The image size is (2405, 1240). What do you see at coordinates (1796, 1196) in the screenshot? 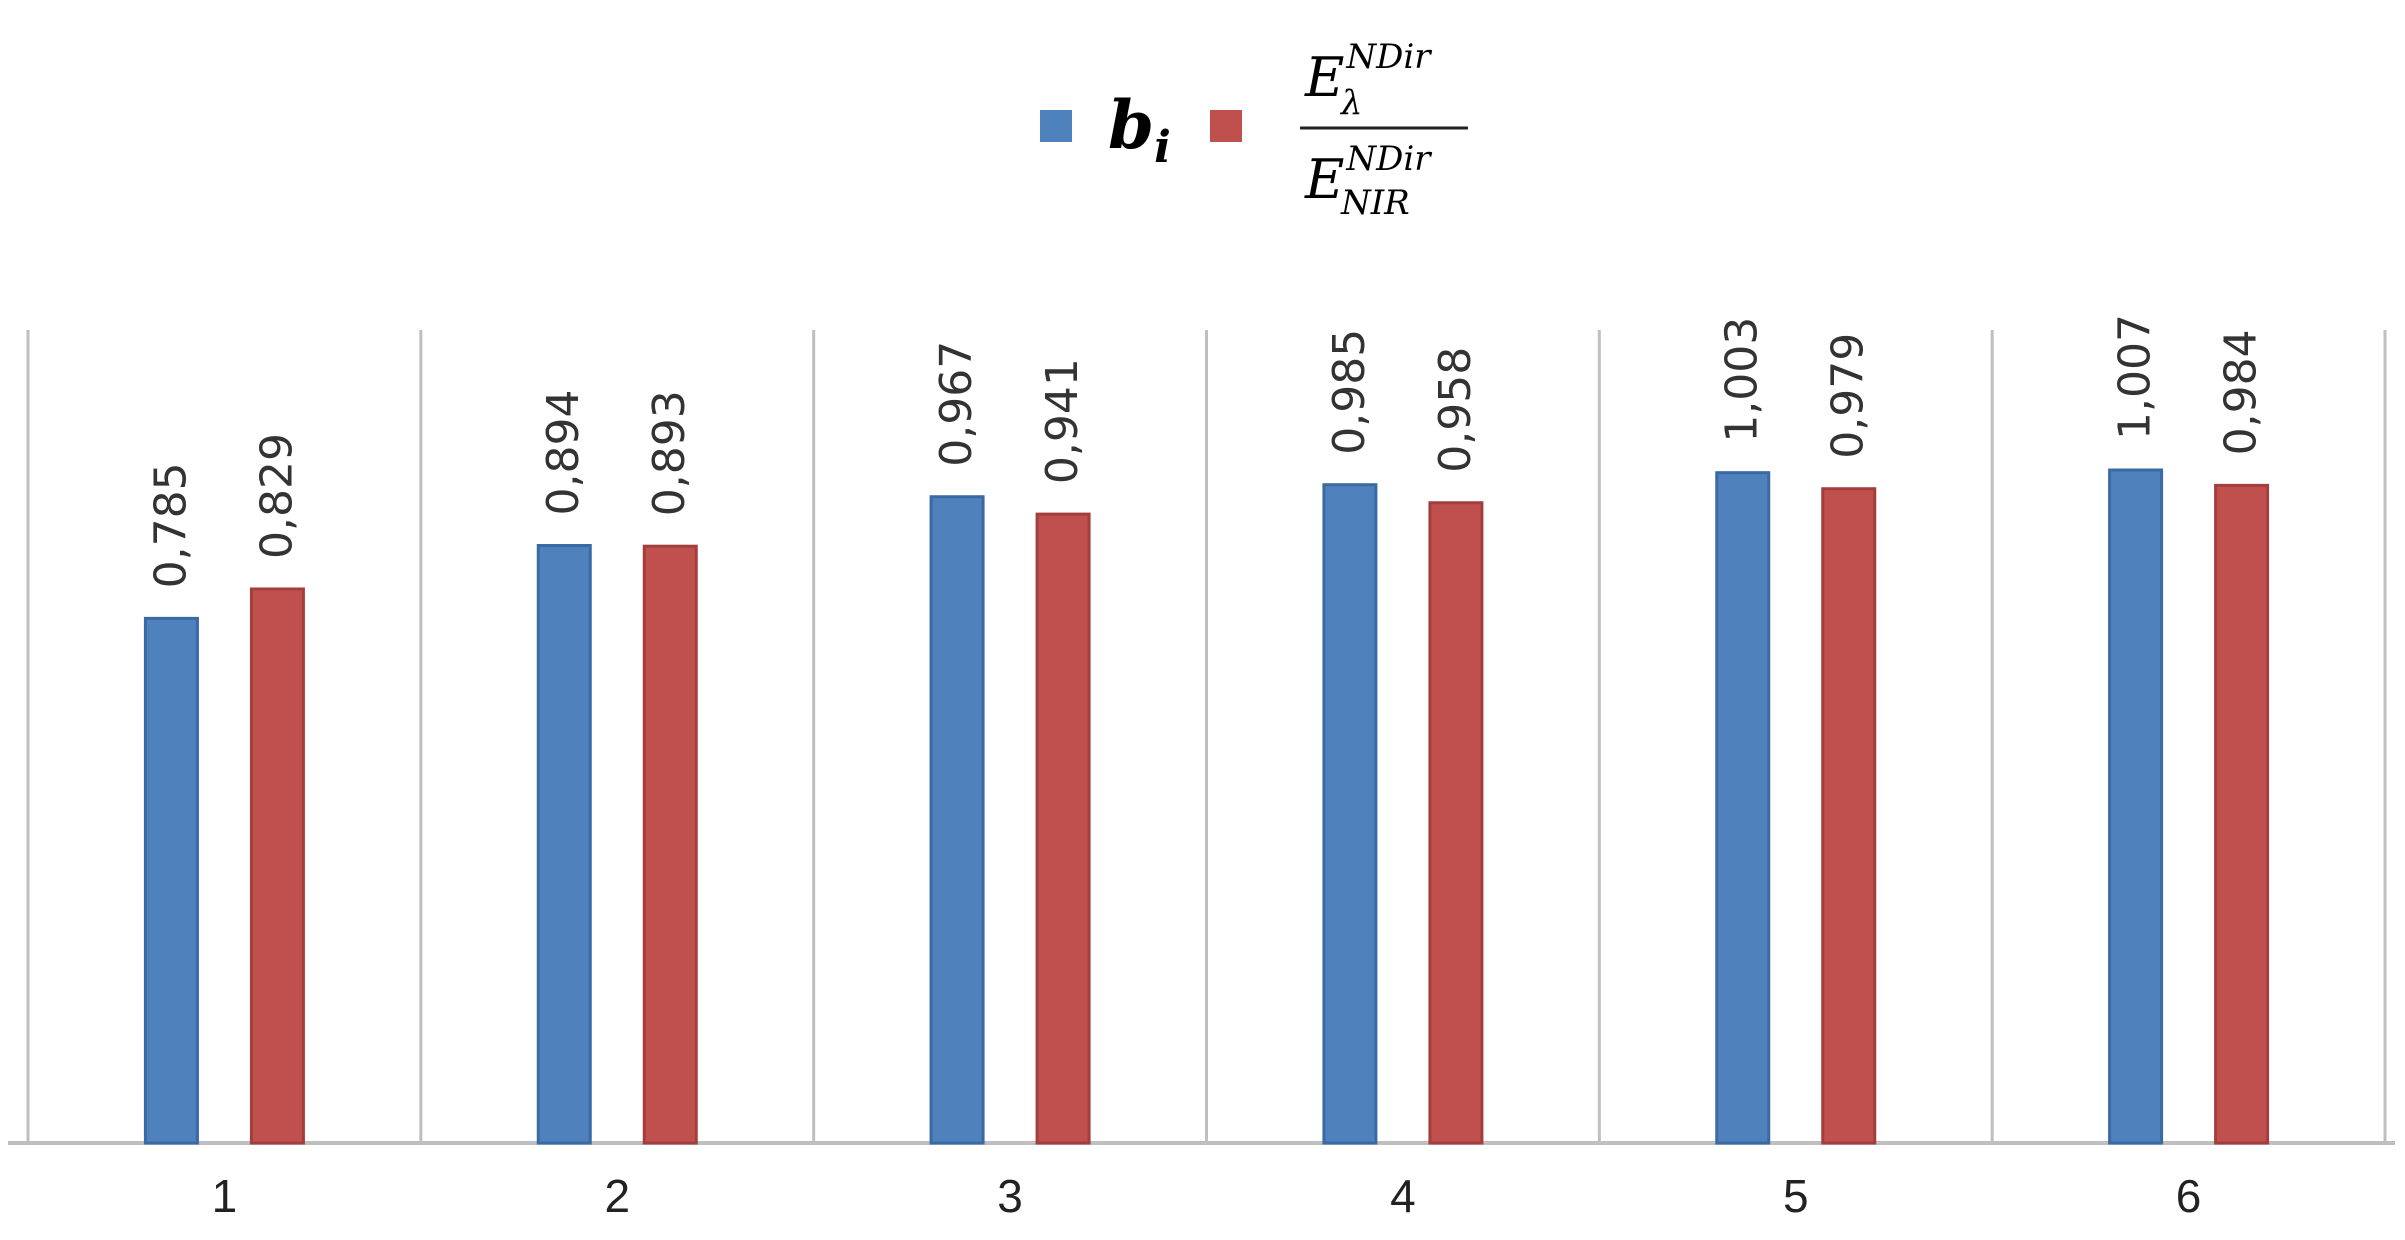
I see `x-tick-label-5: 5` at bounding box center [1796, 1196].